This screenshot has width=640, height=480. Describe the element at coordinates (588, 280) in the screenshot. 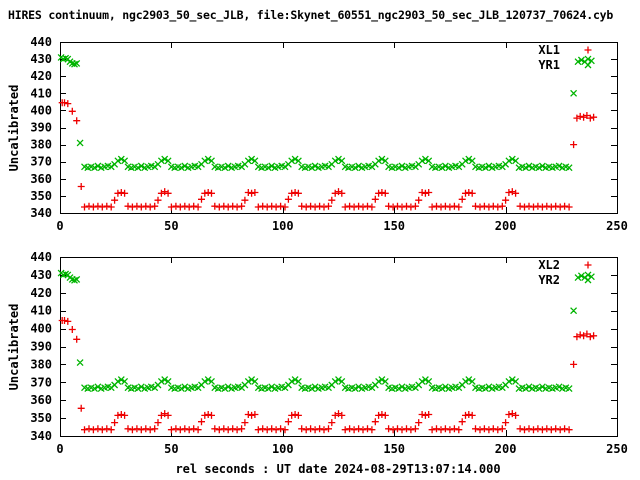

I see `legend-marker-YR2` at that location.